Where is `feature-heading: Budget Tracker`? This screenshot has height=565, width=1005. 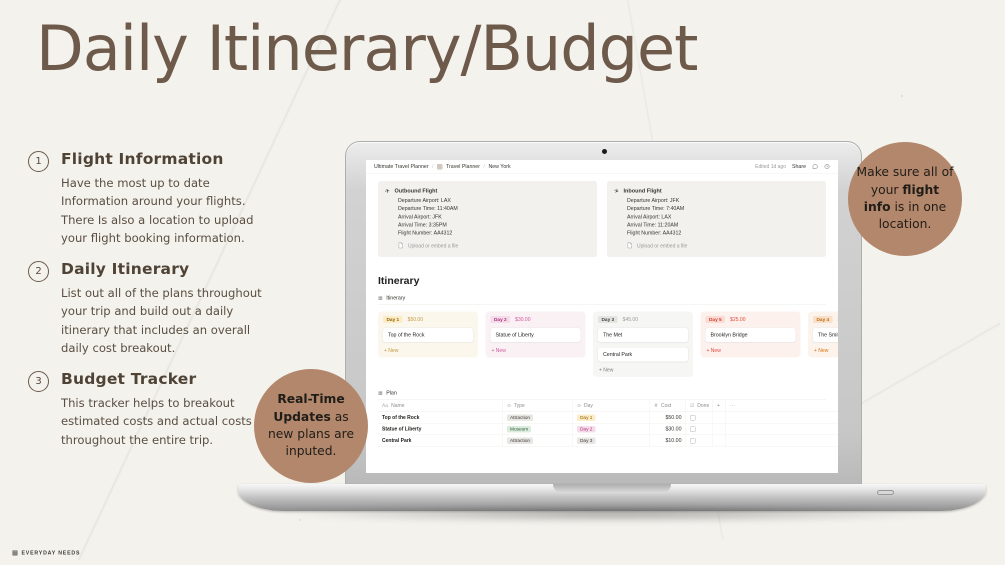
feature-heading: Budget Tracker is located at coordinates (129, 379).